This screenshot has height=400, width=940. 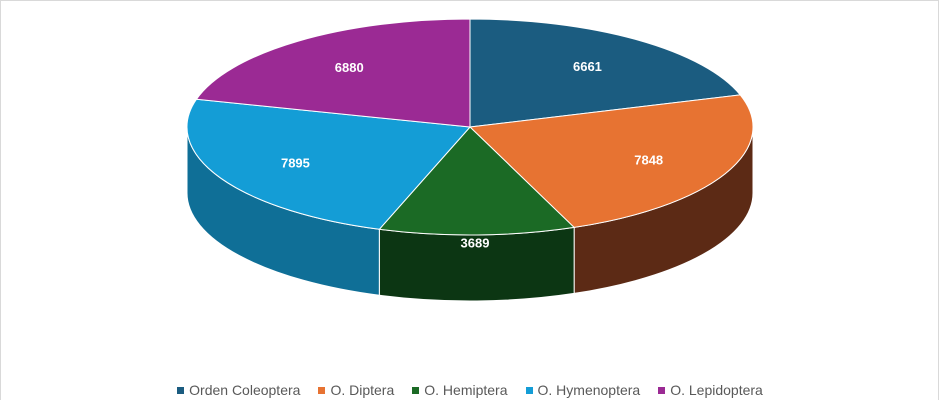 I want to click on legend-item-o-lepidoptera: O. Lepidoptera, so click(x=710, y=390).